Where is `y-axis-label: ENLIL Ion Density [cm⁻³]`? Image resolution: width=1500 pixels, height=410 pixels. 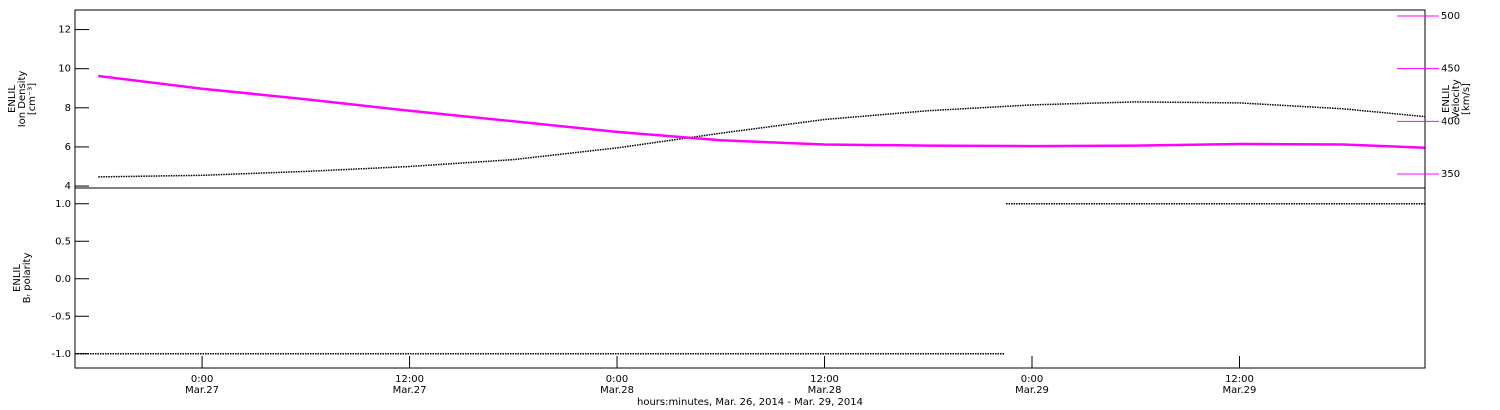
y-axis-label: ENLIL Ion Density [cm⁻³] is located at coordinates (22, 99).